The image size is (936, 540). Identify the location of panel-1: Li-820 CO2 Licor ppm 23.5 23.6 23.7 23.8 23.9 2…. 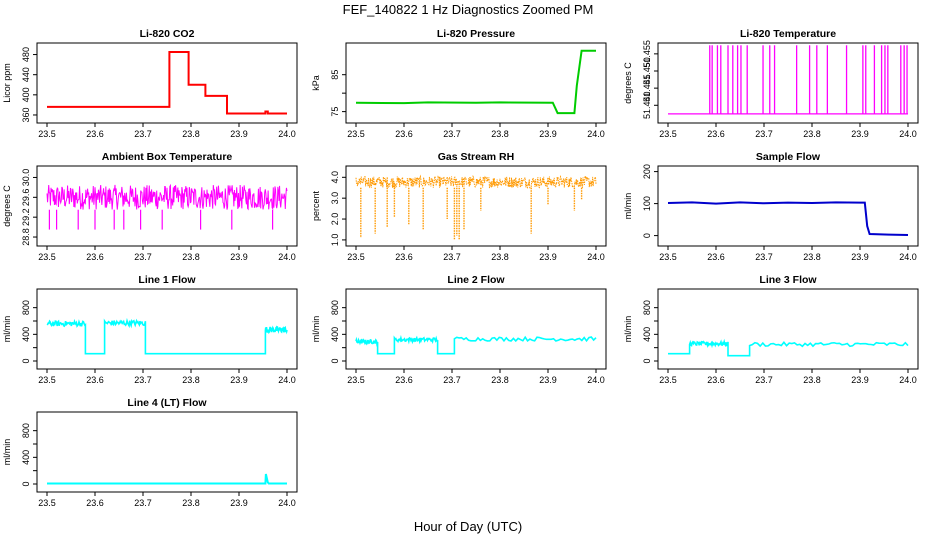
(150, 83).